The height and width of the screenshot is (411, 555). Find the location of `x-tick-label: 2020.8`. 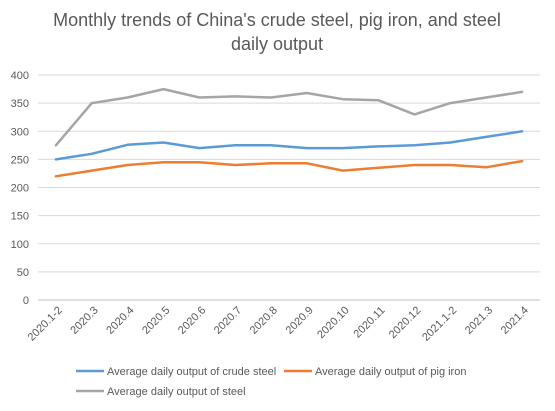

x-tick-label: 2020.8 is located at coordinates (264, 320).